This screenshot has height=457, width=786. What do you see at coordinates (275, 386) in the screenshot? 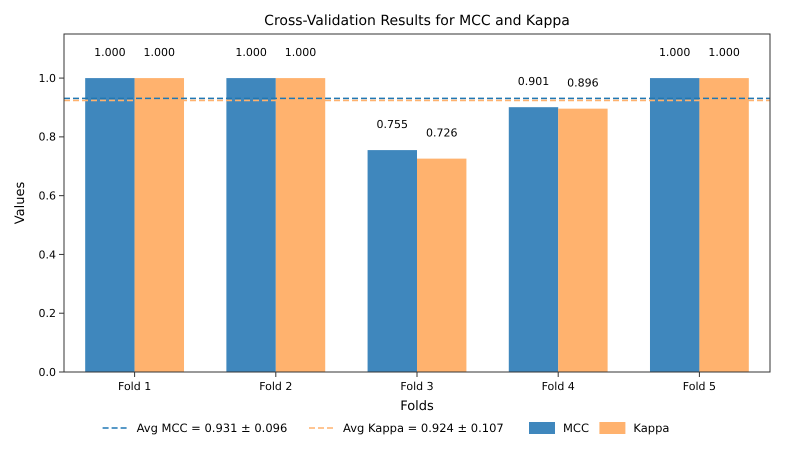
I see `x-tick-label: Fold 2` at bounding box center [275, 386].